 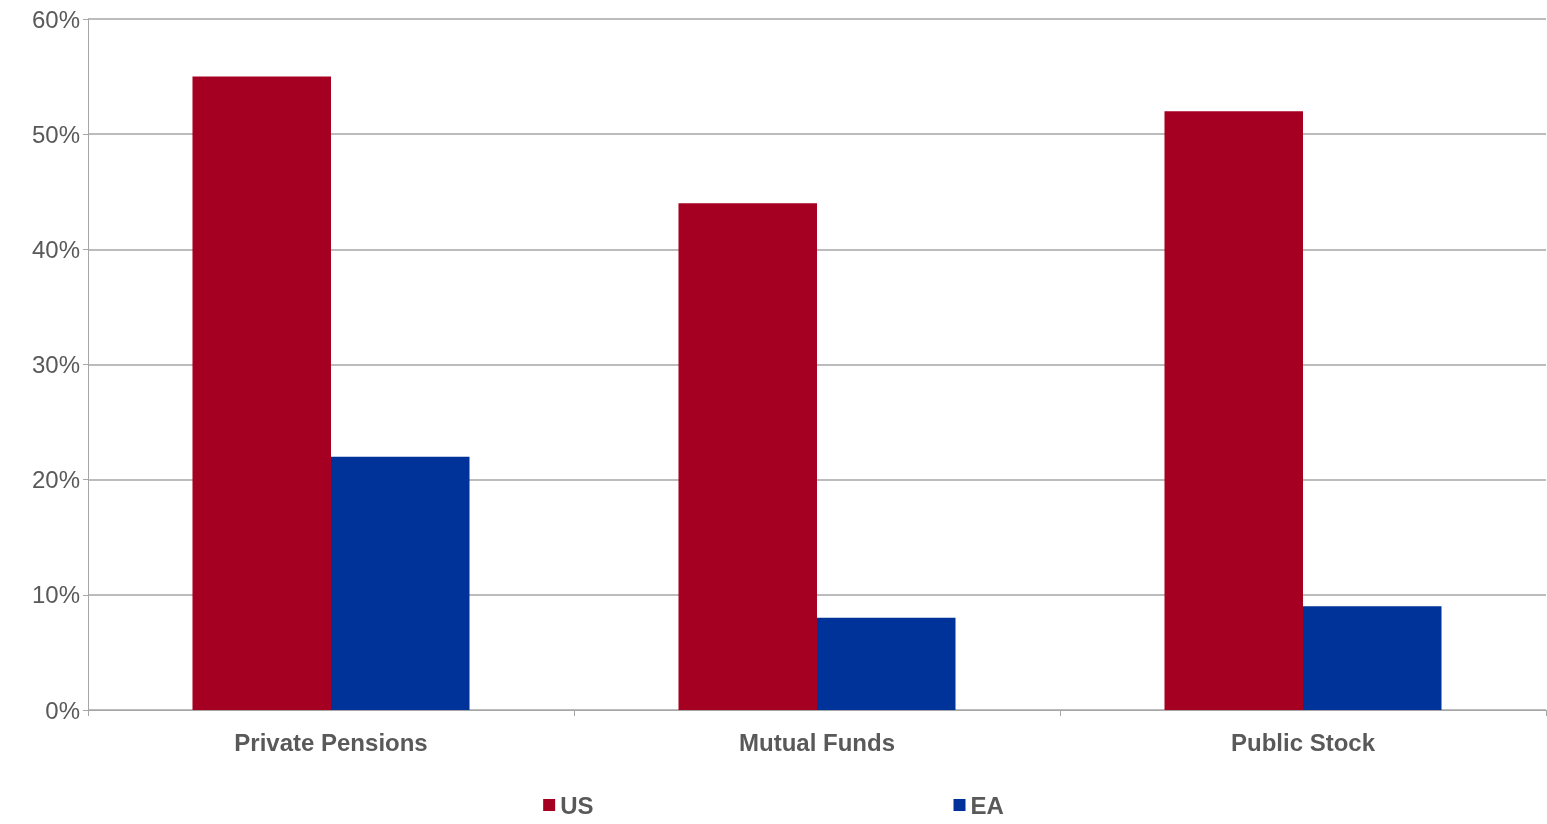 What do you see at coordinates (55, 19) in the screenshot?
I see `y-tick-label: 60%` at bounding box center [55, 19].